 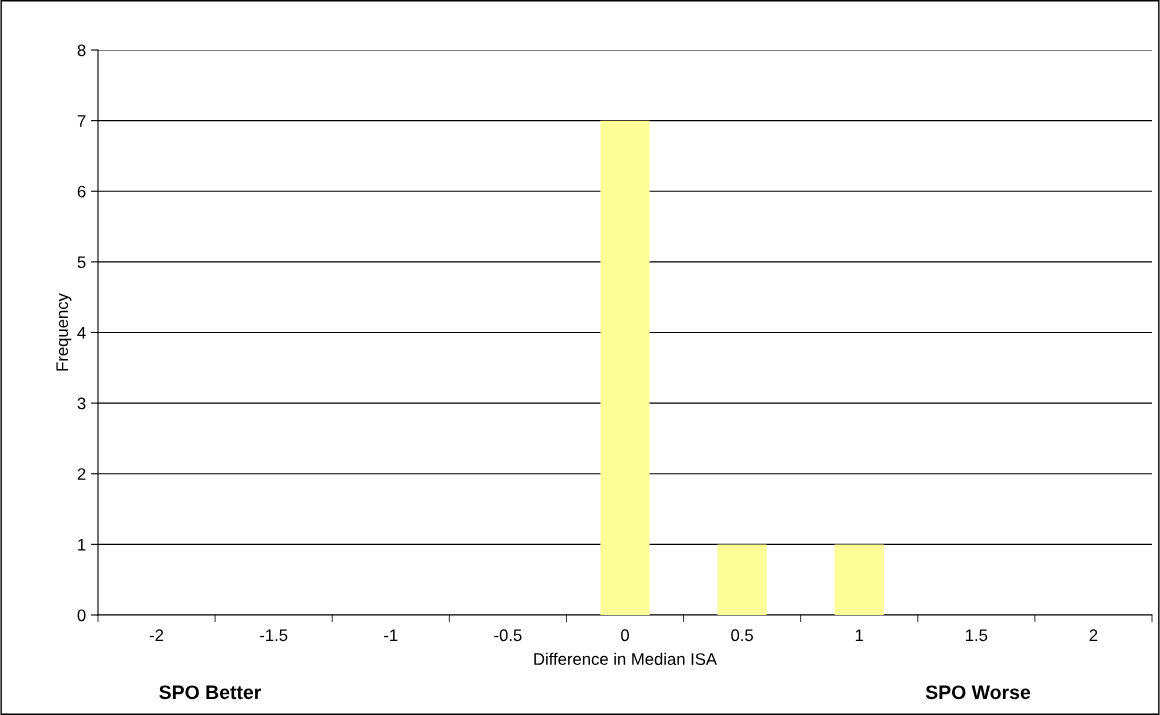 I want to click on text: SPO Worse, so click(x=978, y=692).